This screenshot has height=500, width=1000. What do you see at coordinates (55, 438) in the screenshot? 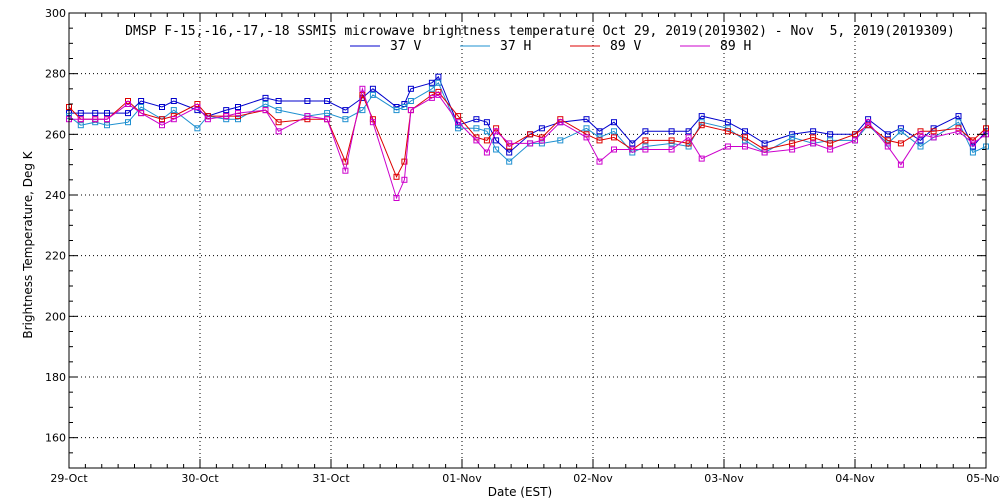
I see `y-tick-label: 160` at bounding box center [55, 438].